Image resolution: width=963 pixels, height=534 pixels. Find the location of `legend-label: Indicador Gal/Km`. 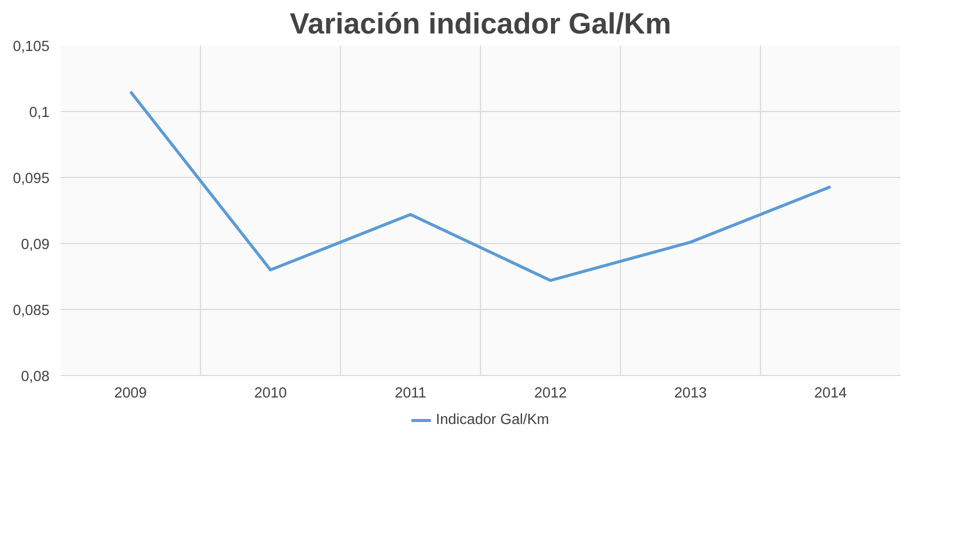

legend-label: Indicador Gal/Km is located at coordinates (493, 420).